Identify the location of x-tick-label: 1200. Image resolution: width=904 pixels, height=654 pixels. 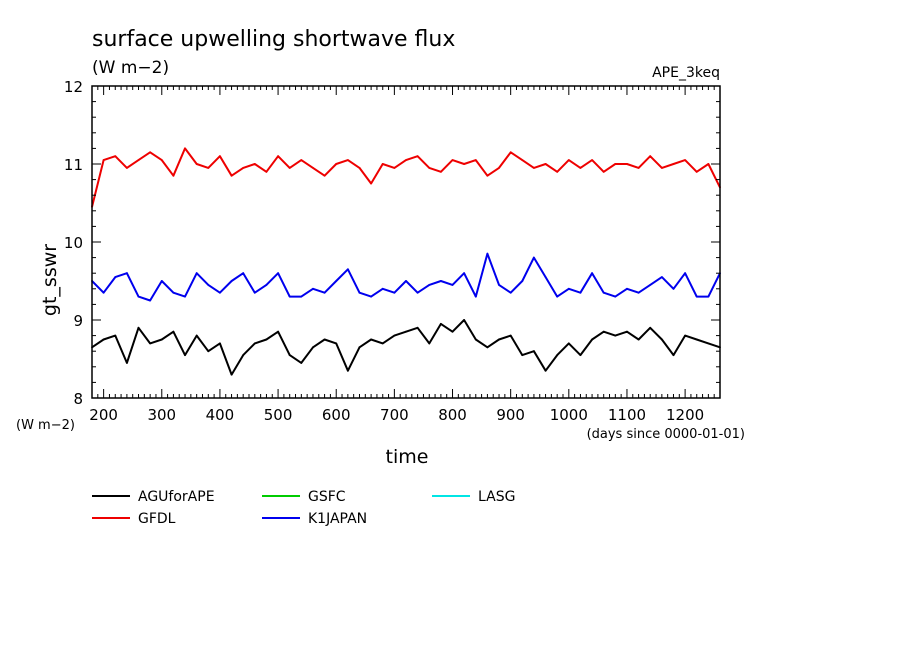
(685, 415).